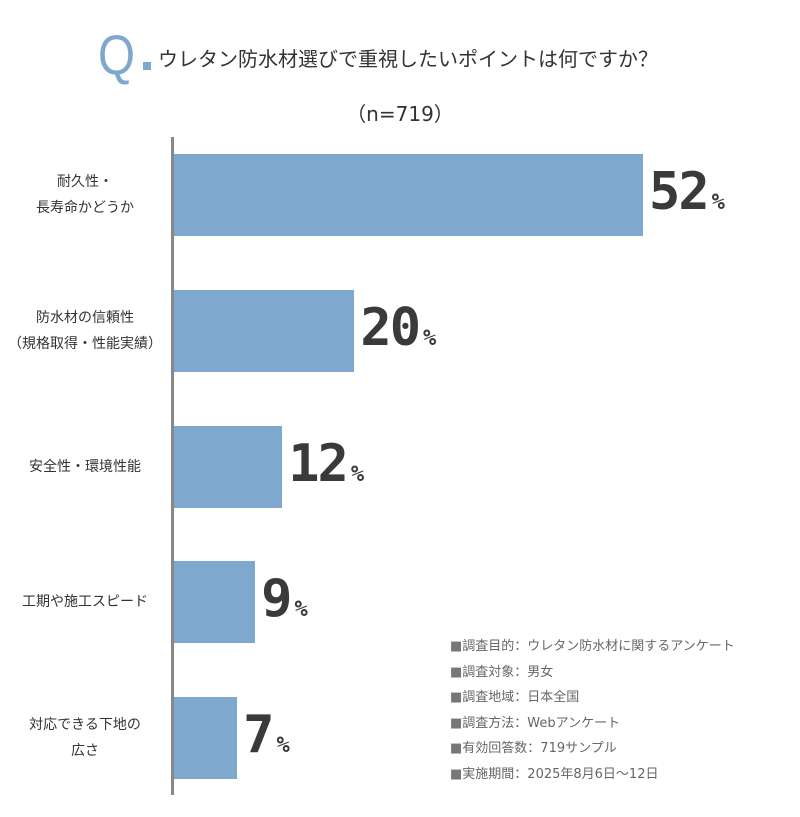 This screenshot has width=800, height=817. I want to click on category-label: 耐久性・ 長寿命かどうか, so click(85, 195).